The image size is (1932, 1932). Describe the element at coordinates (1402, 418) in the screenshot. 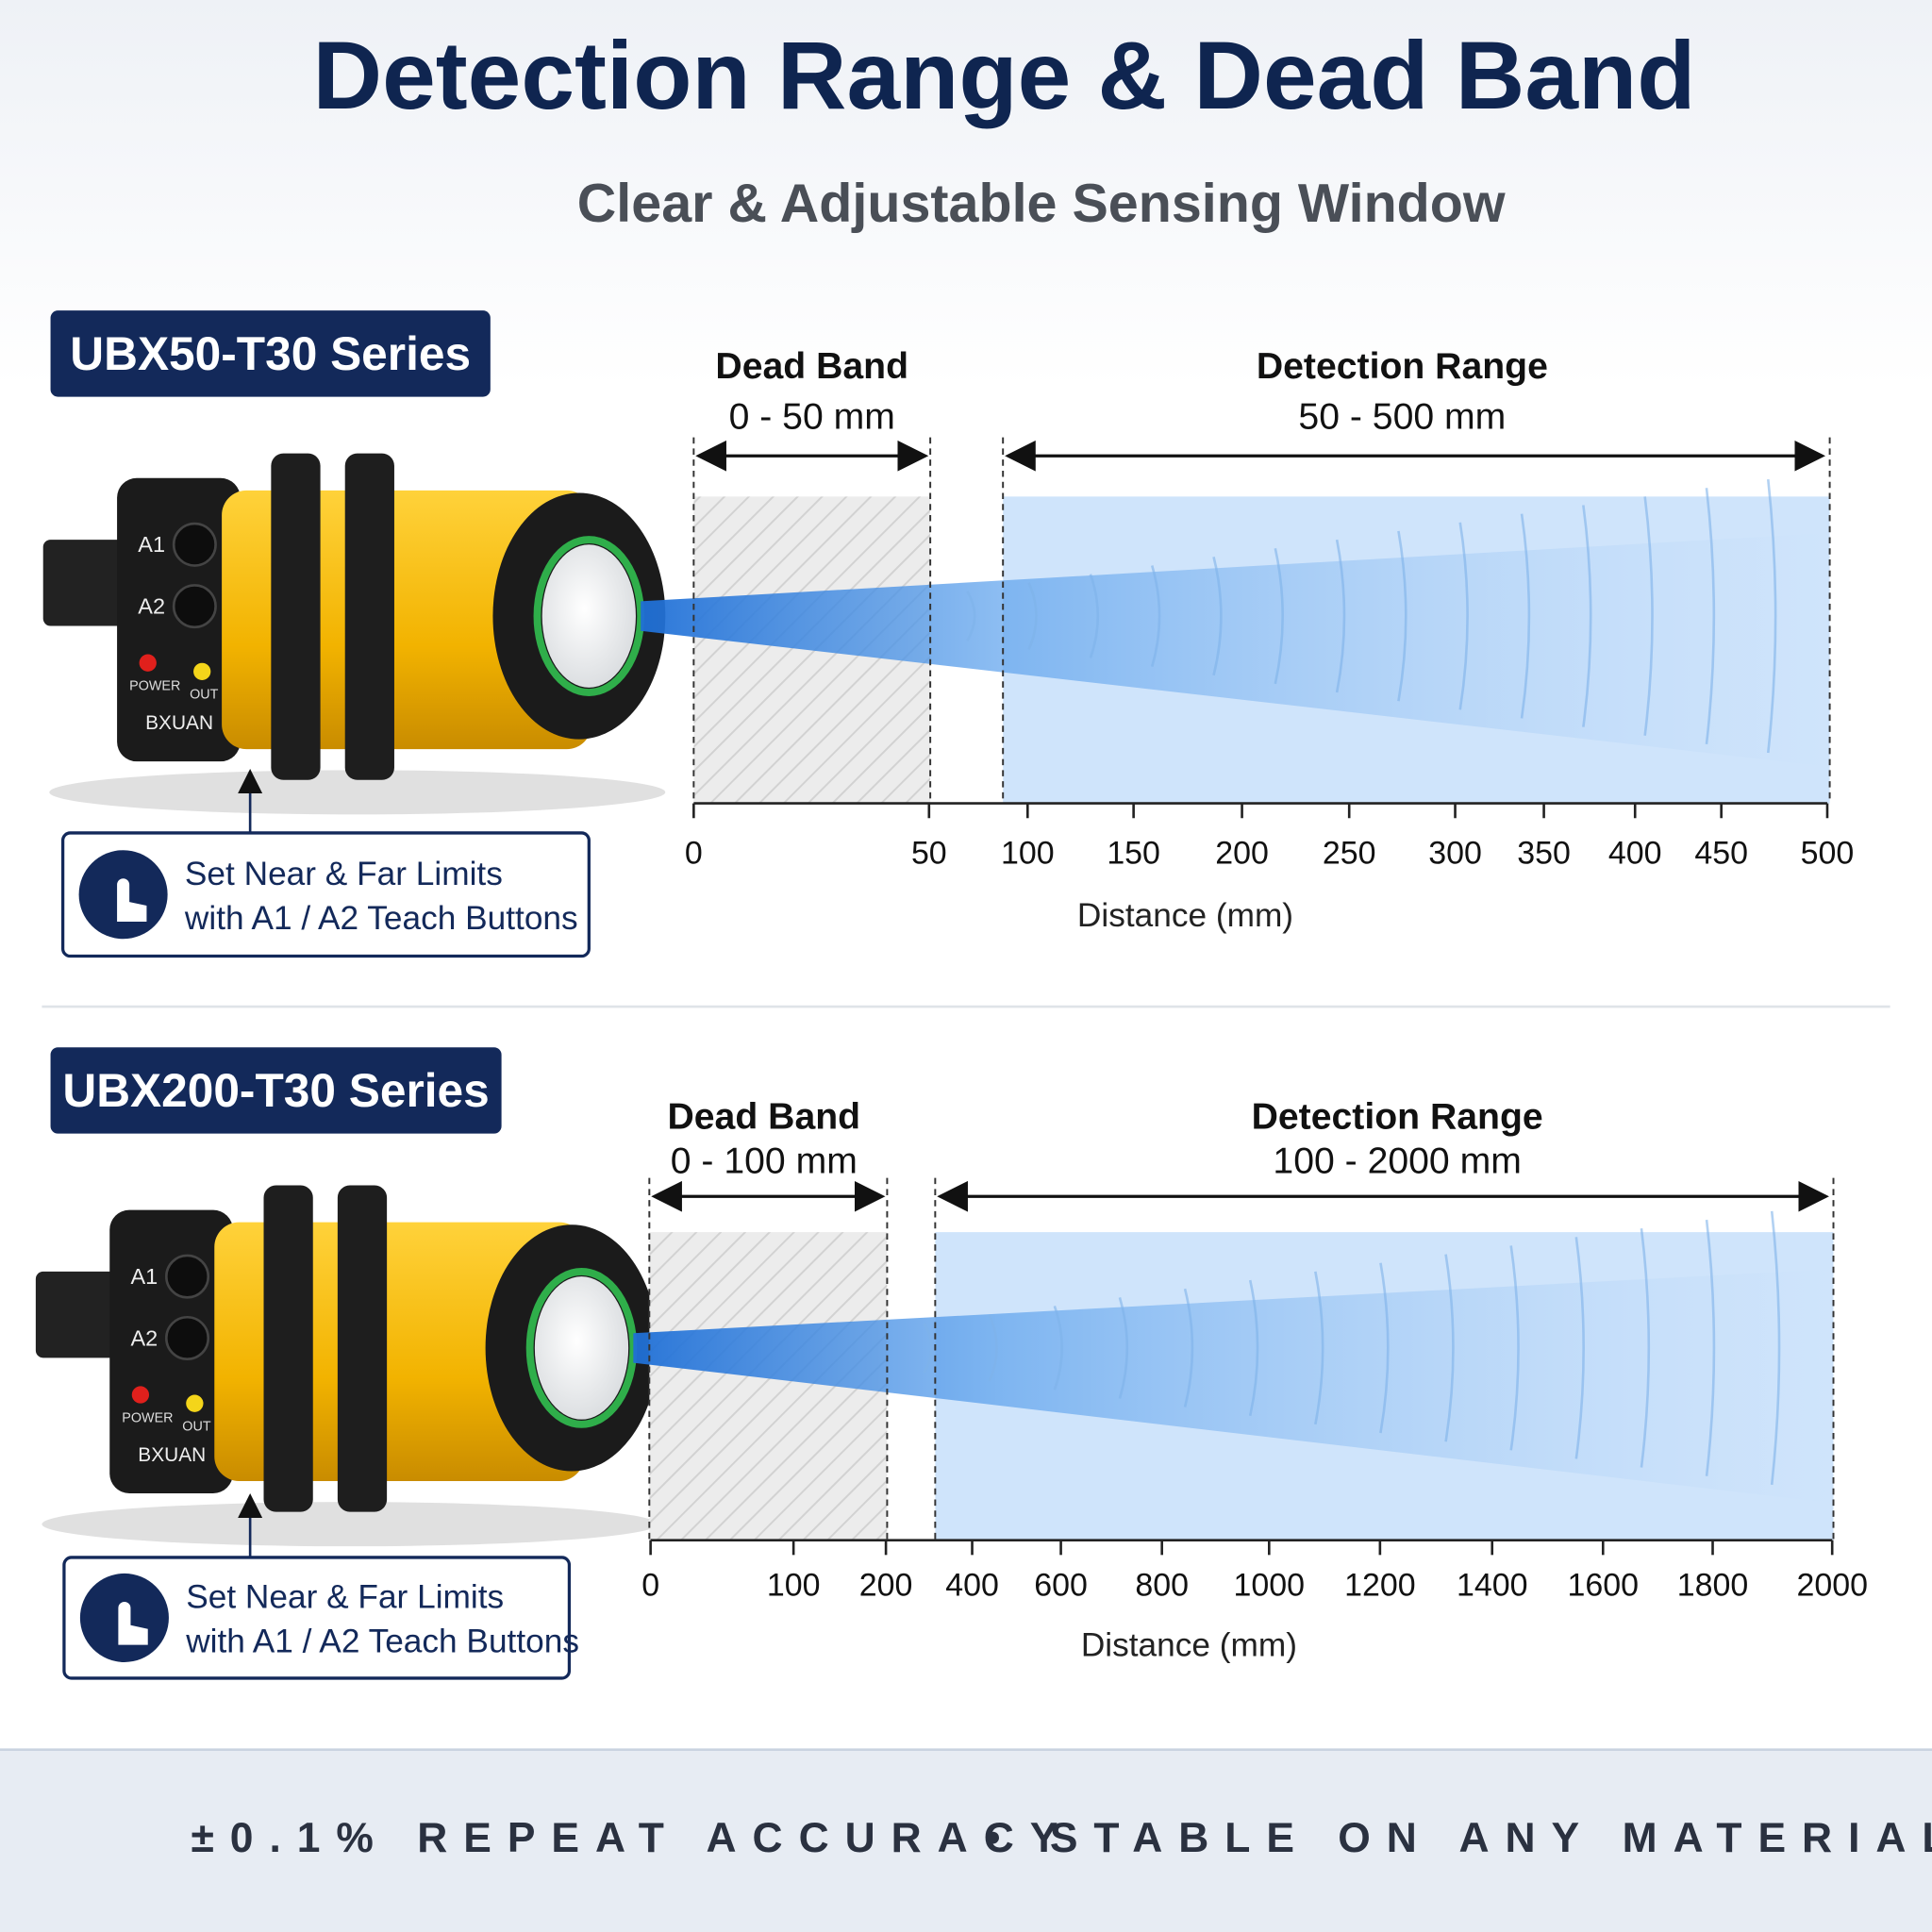

I see `detection-range: 50 - 500 mm` at that location.